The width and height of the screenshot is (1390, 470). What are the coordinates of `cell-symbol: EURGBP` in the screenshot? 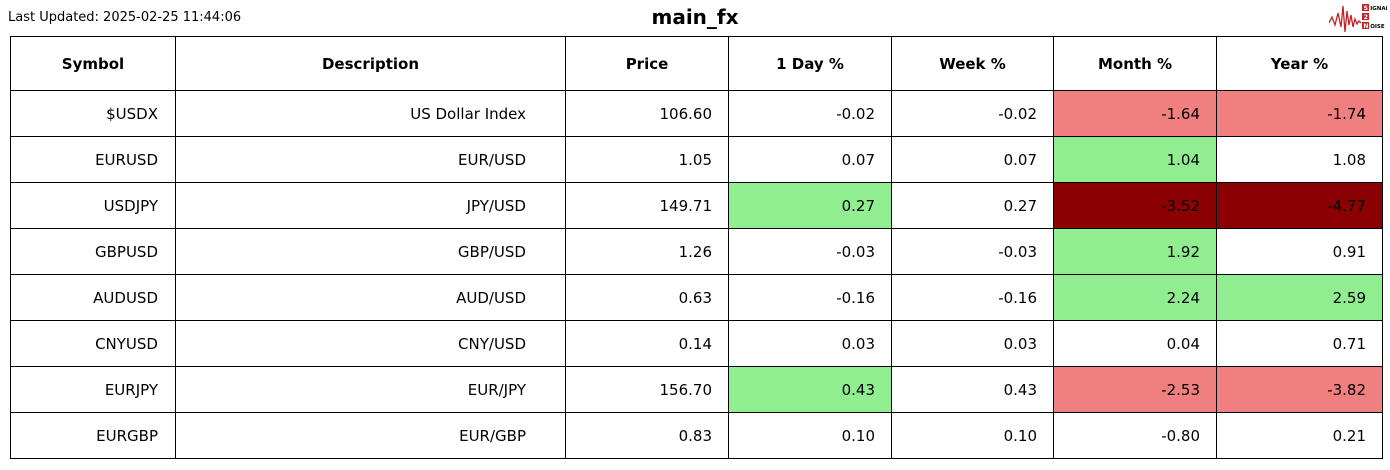 It's located at (93, 435).